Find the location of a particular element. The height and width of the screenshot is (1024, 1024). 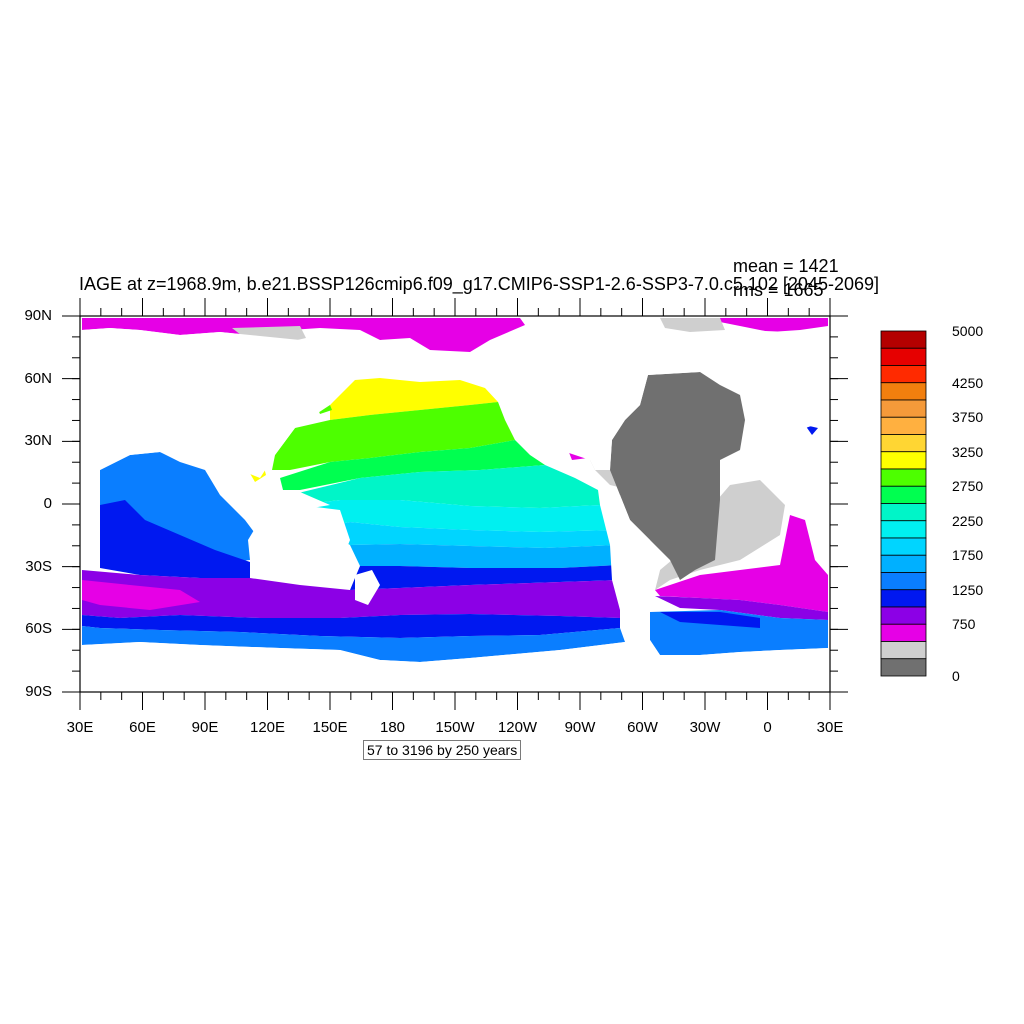

southern-blue is located at coordinates (353, 644).